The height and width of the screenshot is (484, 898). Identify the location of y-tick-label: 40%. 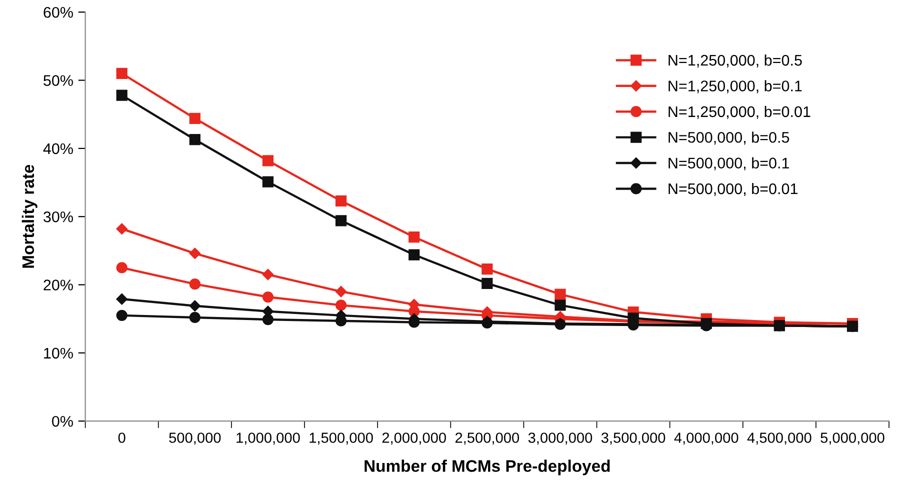
(58, 148).